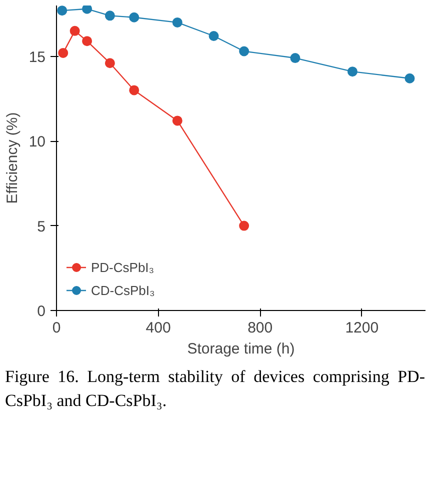  I want to click on x-tick-label: 0, so click(56, 328).